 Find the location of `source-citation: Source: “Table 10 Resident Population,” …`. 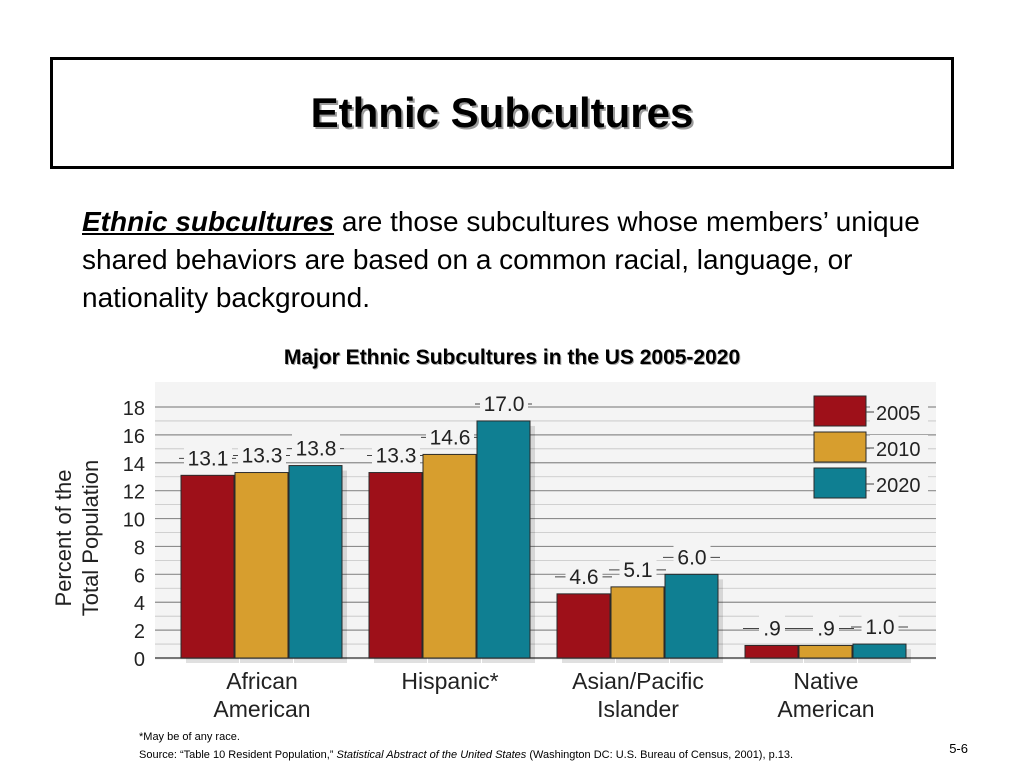

source-citation: Source: “Table 10 Resident Population,” … is located at coordinates (466, 755).